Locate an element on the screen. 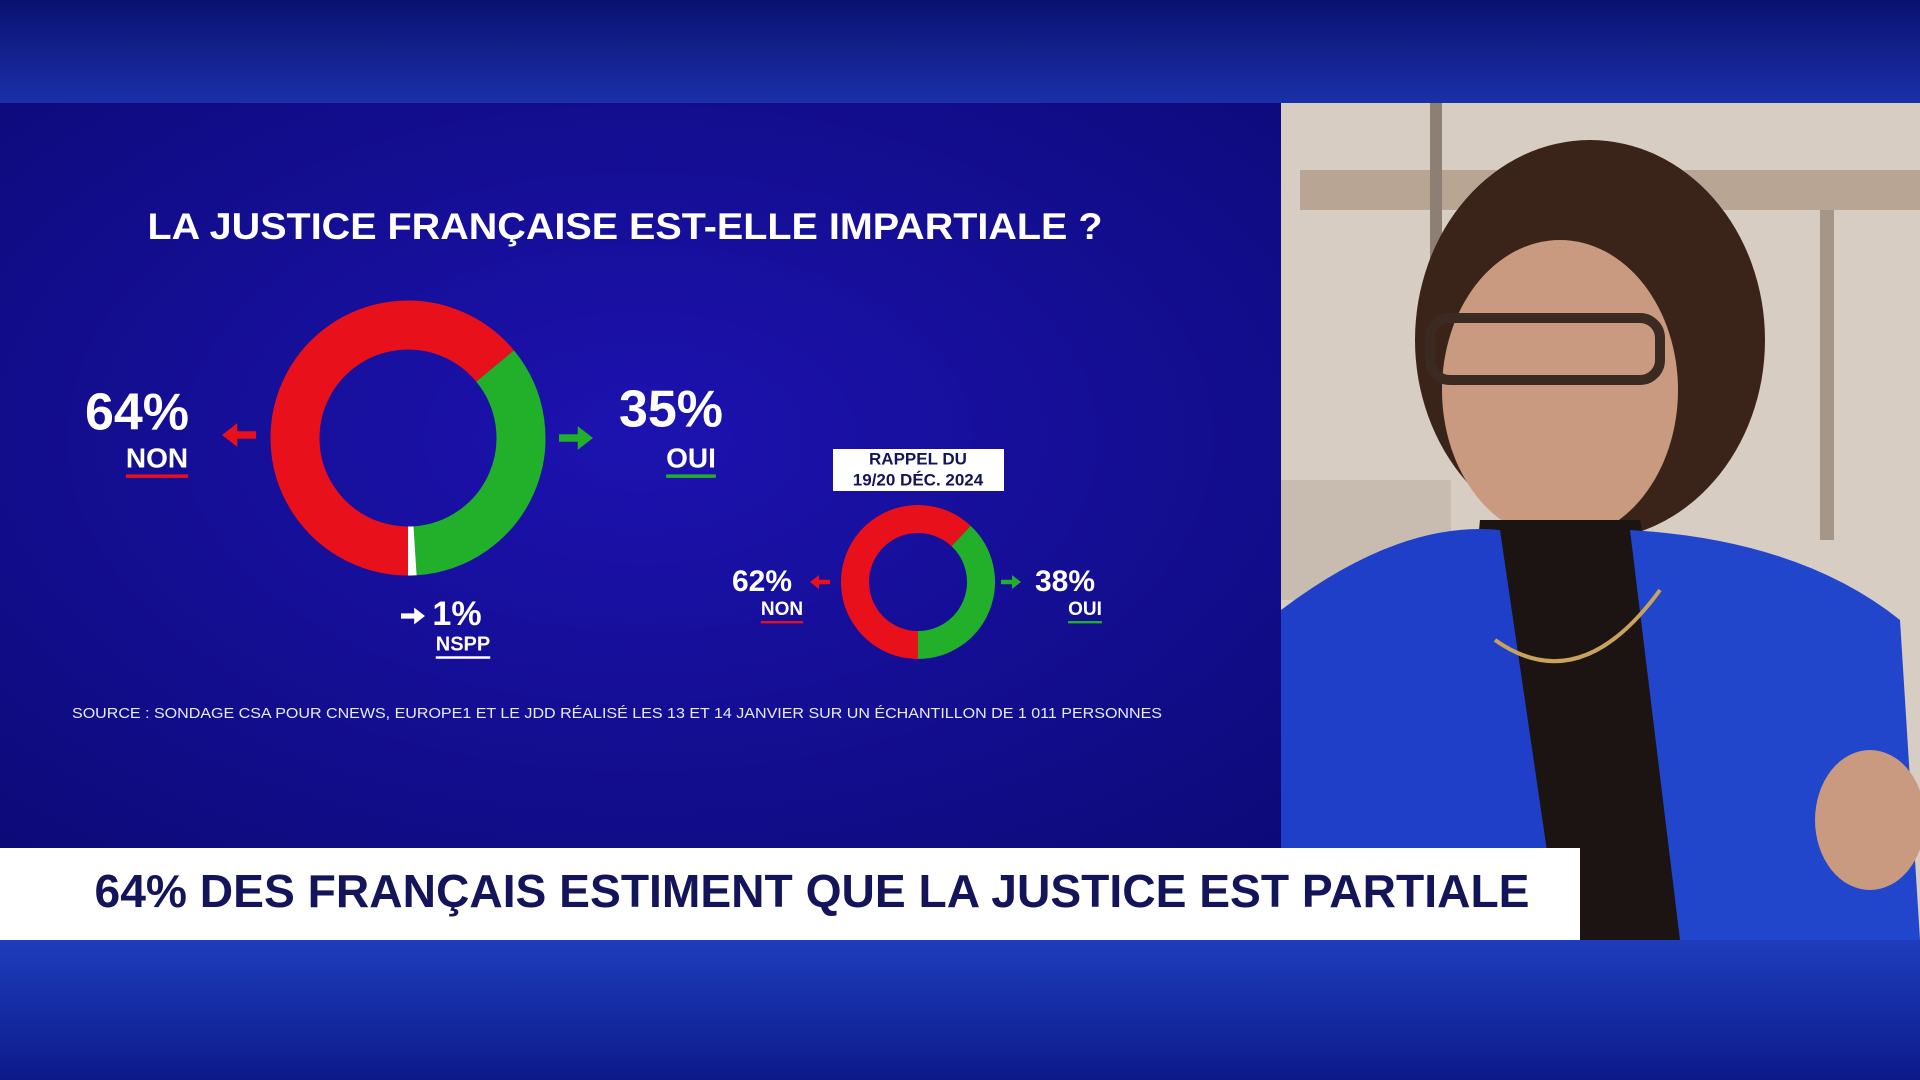 The width and height of the screenshot is (1920, 1080). value-label: 64% is located at coordinates (137, 413).